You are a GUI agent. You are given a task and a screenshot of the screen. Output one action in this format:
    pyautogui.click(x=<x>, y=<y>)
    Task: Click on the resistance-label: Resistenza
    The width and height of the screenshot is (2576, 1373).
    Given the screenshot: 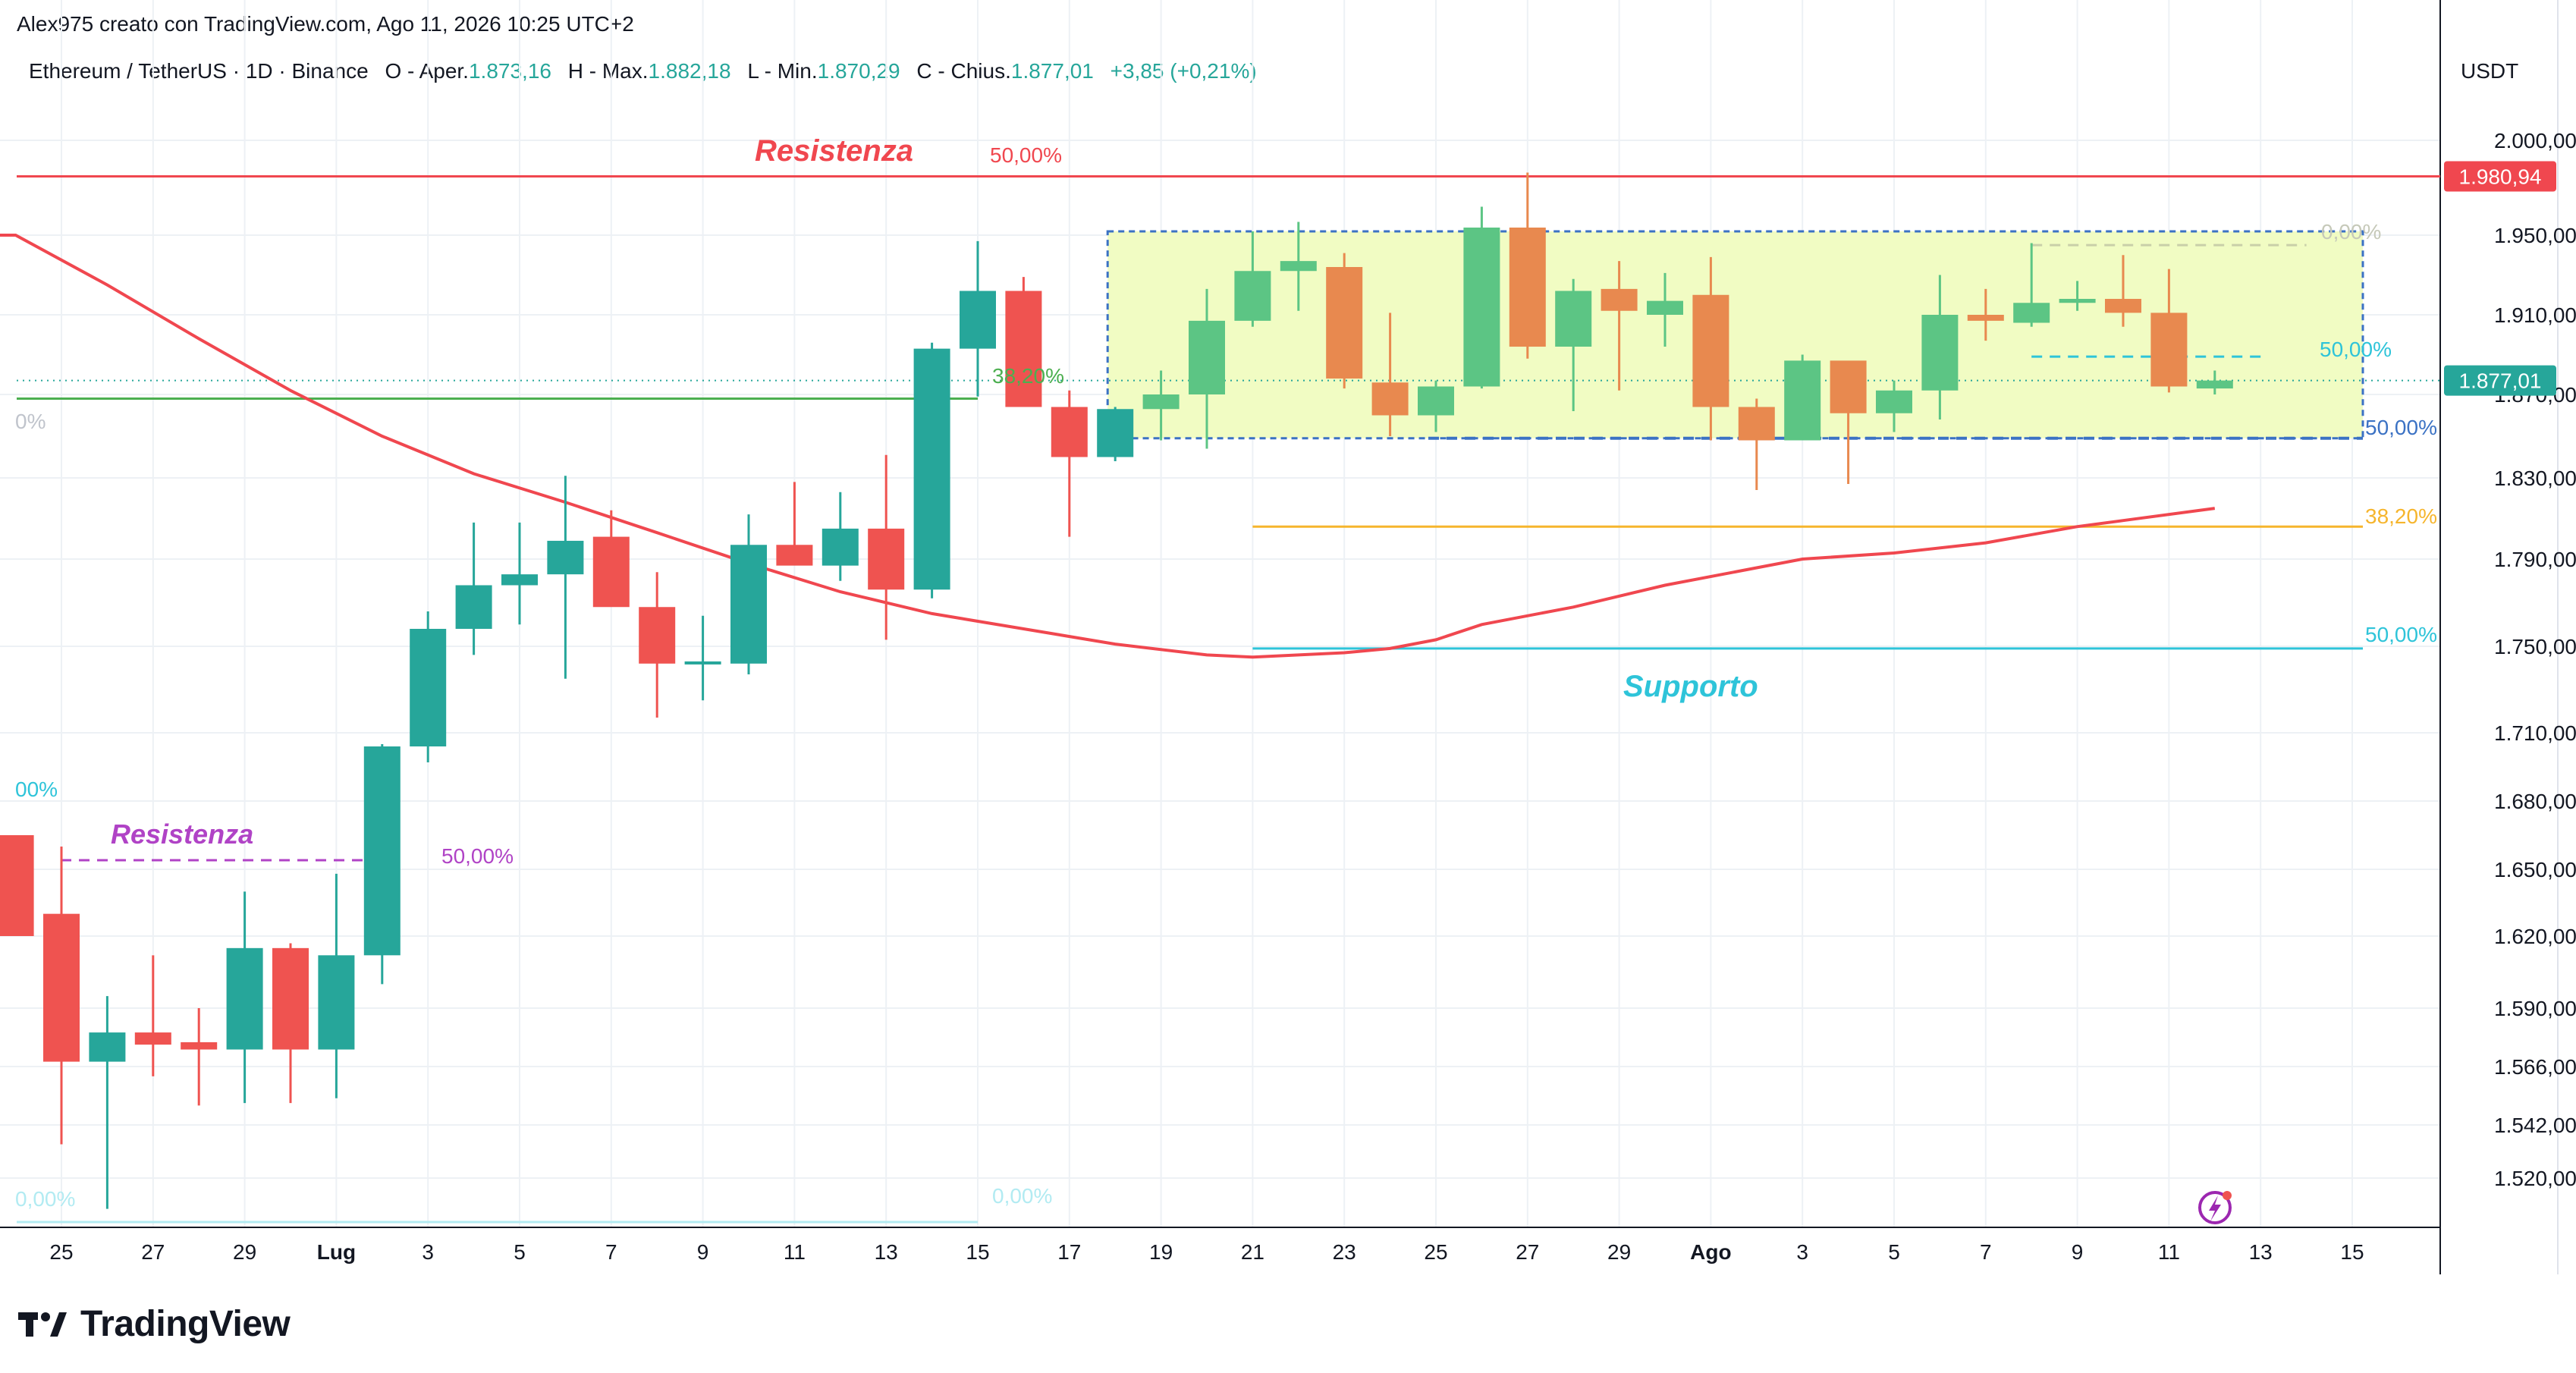 What is the action you would take?
    pyautogui.click(x=834, y=151)
    